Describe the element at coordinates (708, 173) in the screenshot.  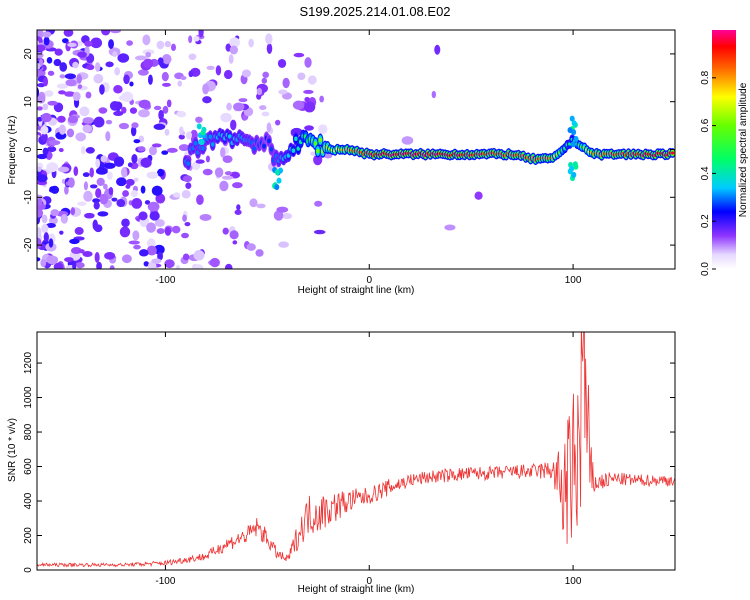
I see `colorbar-ticks: 0.0 0.2 0.4 0.6 0.8` at that location.